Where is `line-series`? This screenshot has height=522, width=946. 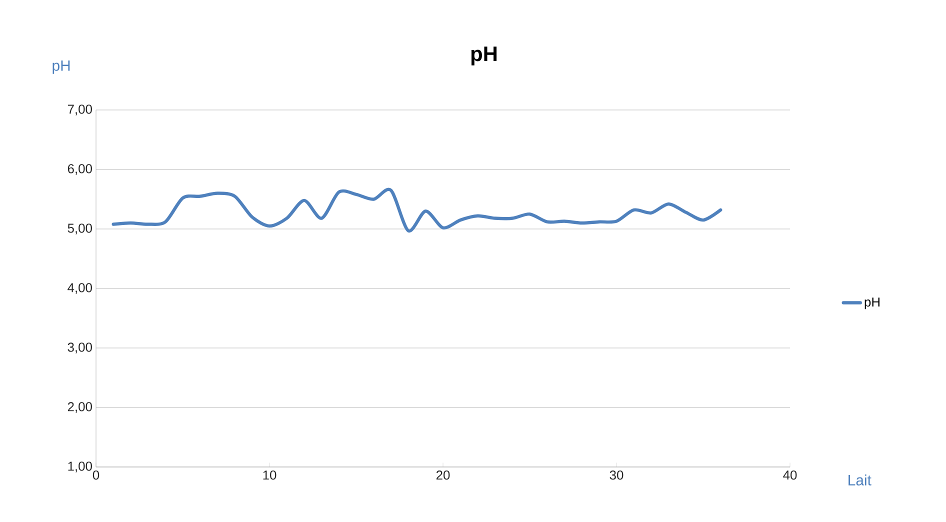 line-series is located at coordinates (417, 210).